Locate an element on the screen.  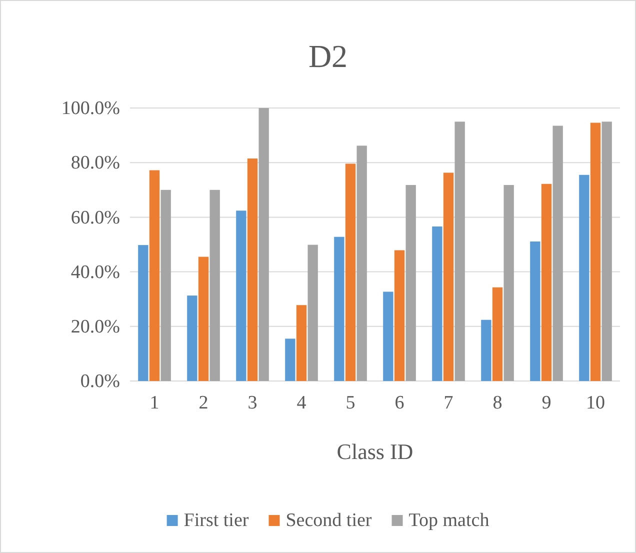
x-tick-label: 8 is located at coordinates (497, 403).